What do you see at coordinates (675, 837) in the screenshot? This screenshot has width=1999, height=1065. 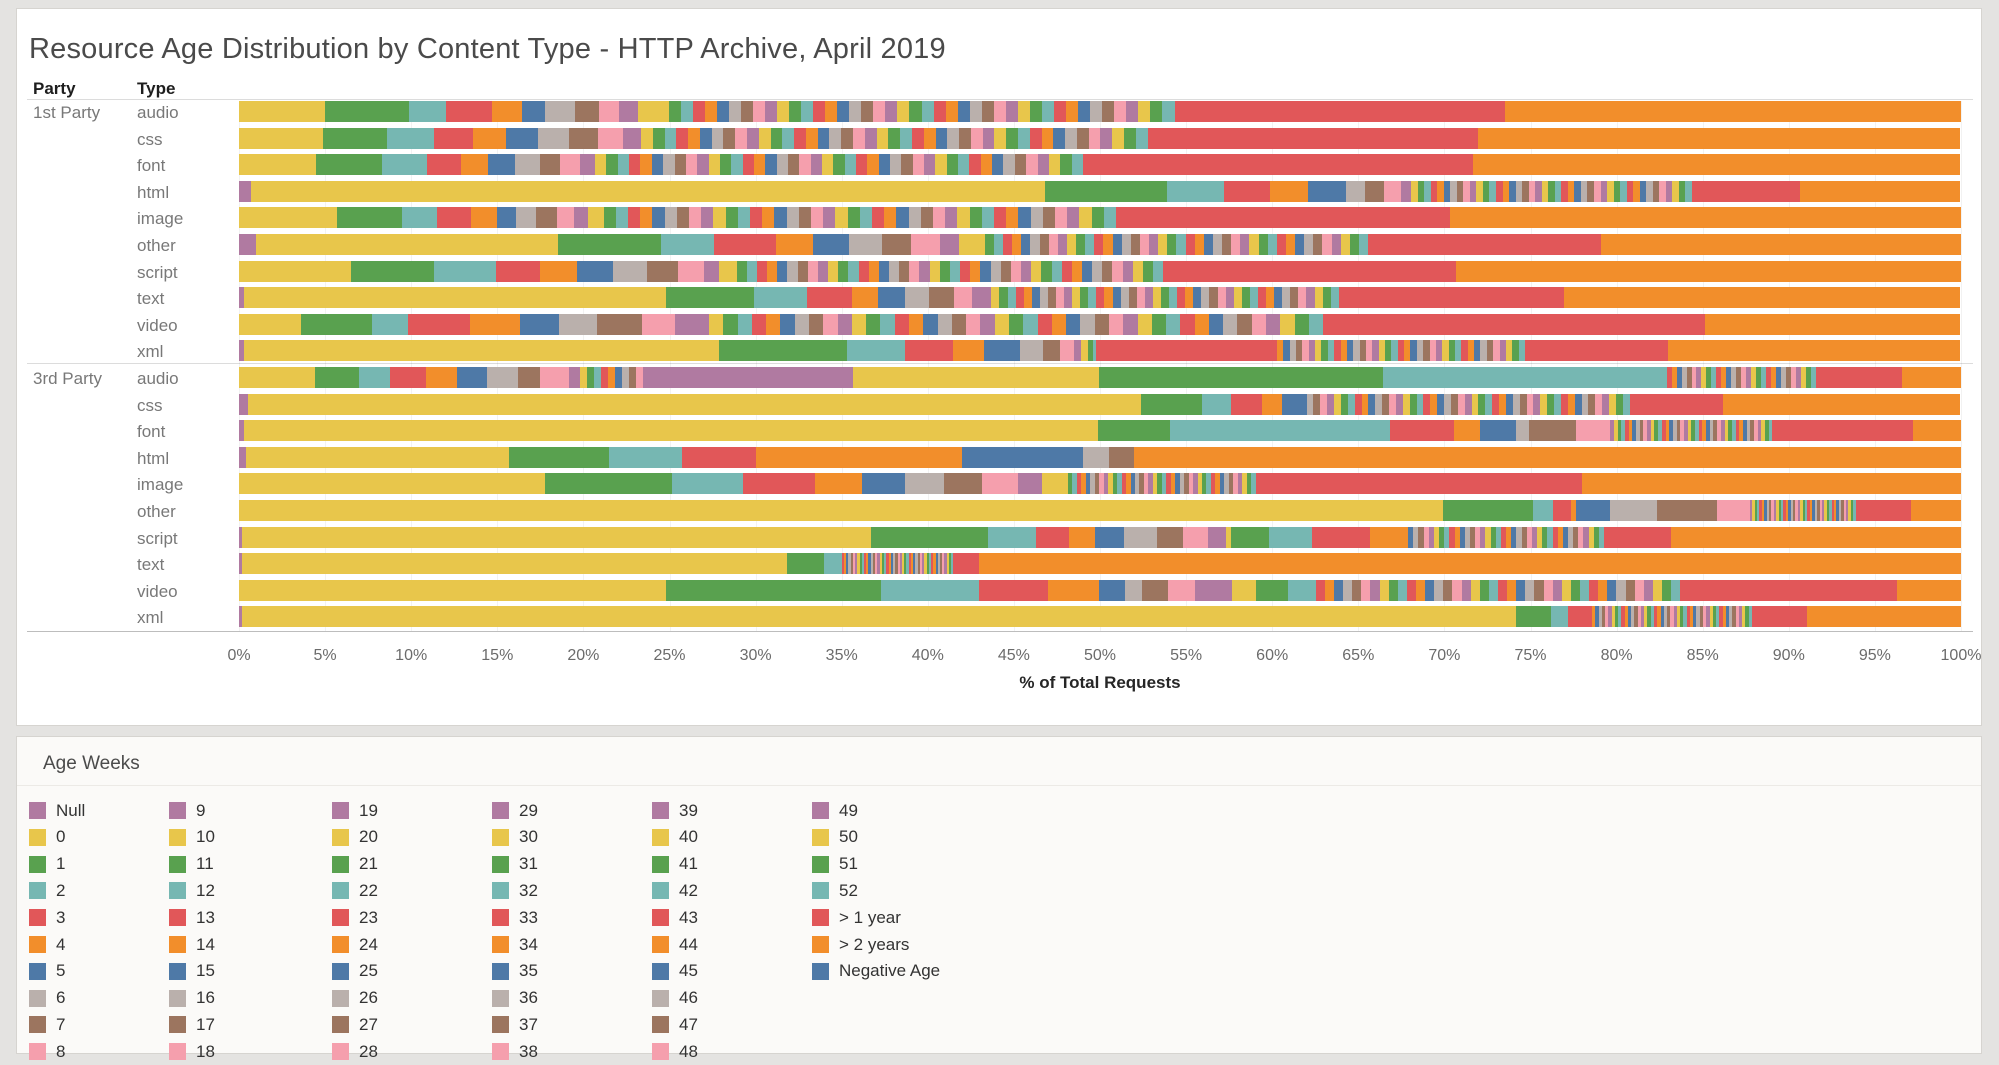 I see `legend-item-40: 40` at bounding box center [675, 837].